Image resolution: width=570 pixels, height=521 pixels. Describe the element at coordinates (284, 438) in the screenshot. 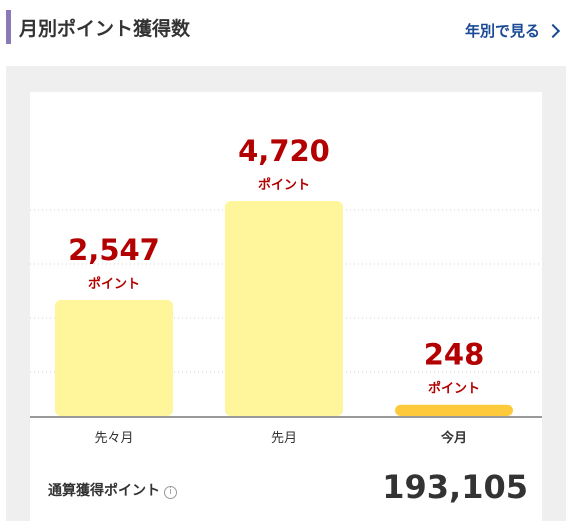

I see `x-tick-label: 先月` at that location.